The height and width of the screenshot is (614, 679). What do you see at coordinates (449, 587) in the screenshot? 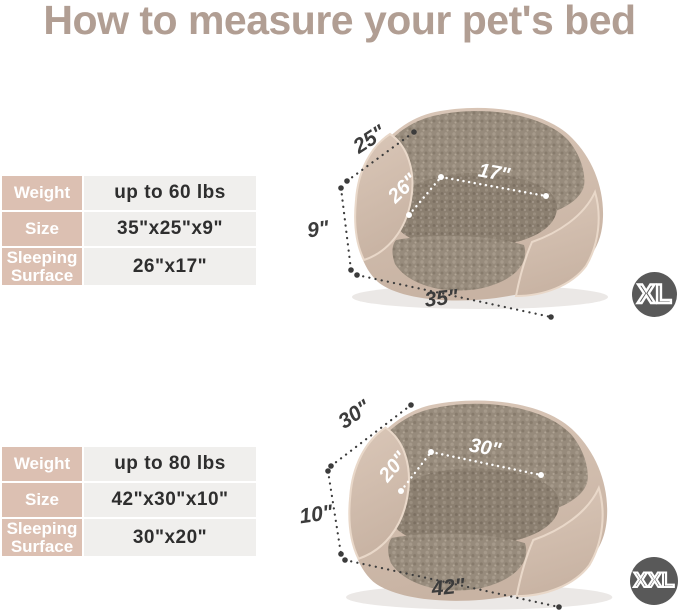
I see `dim-label-length-bottom: 42"` at bounding box center [449, 587].